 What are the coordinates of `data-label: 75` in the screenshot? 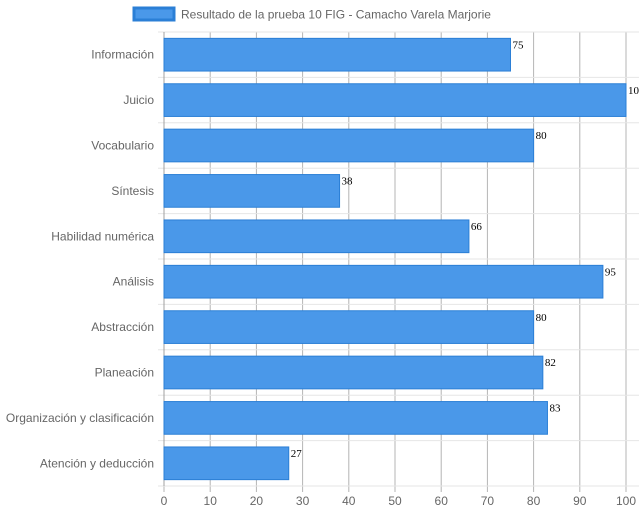 It's located at (519, 45).